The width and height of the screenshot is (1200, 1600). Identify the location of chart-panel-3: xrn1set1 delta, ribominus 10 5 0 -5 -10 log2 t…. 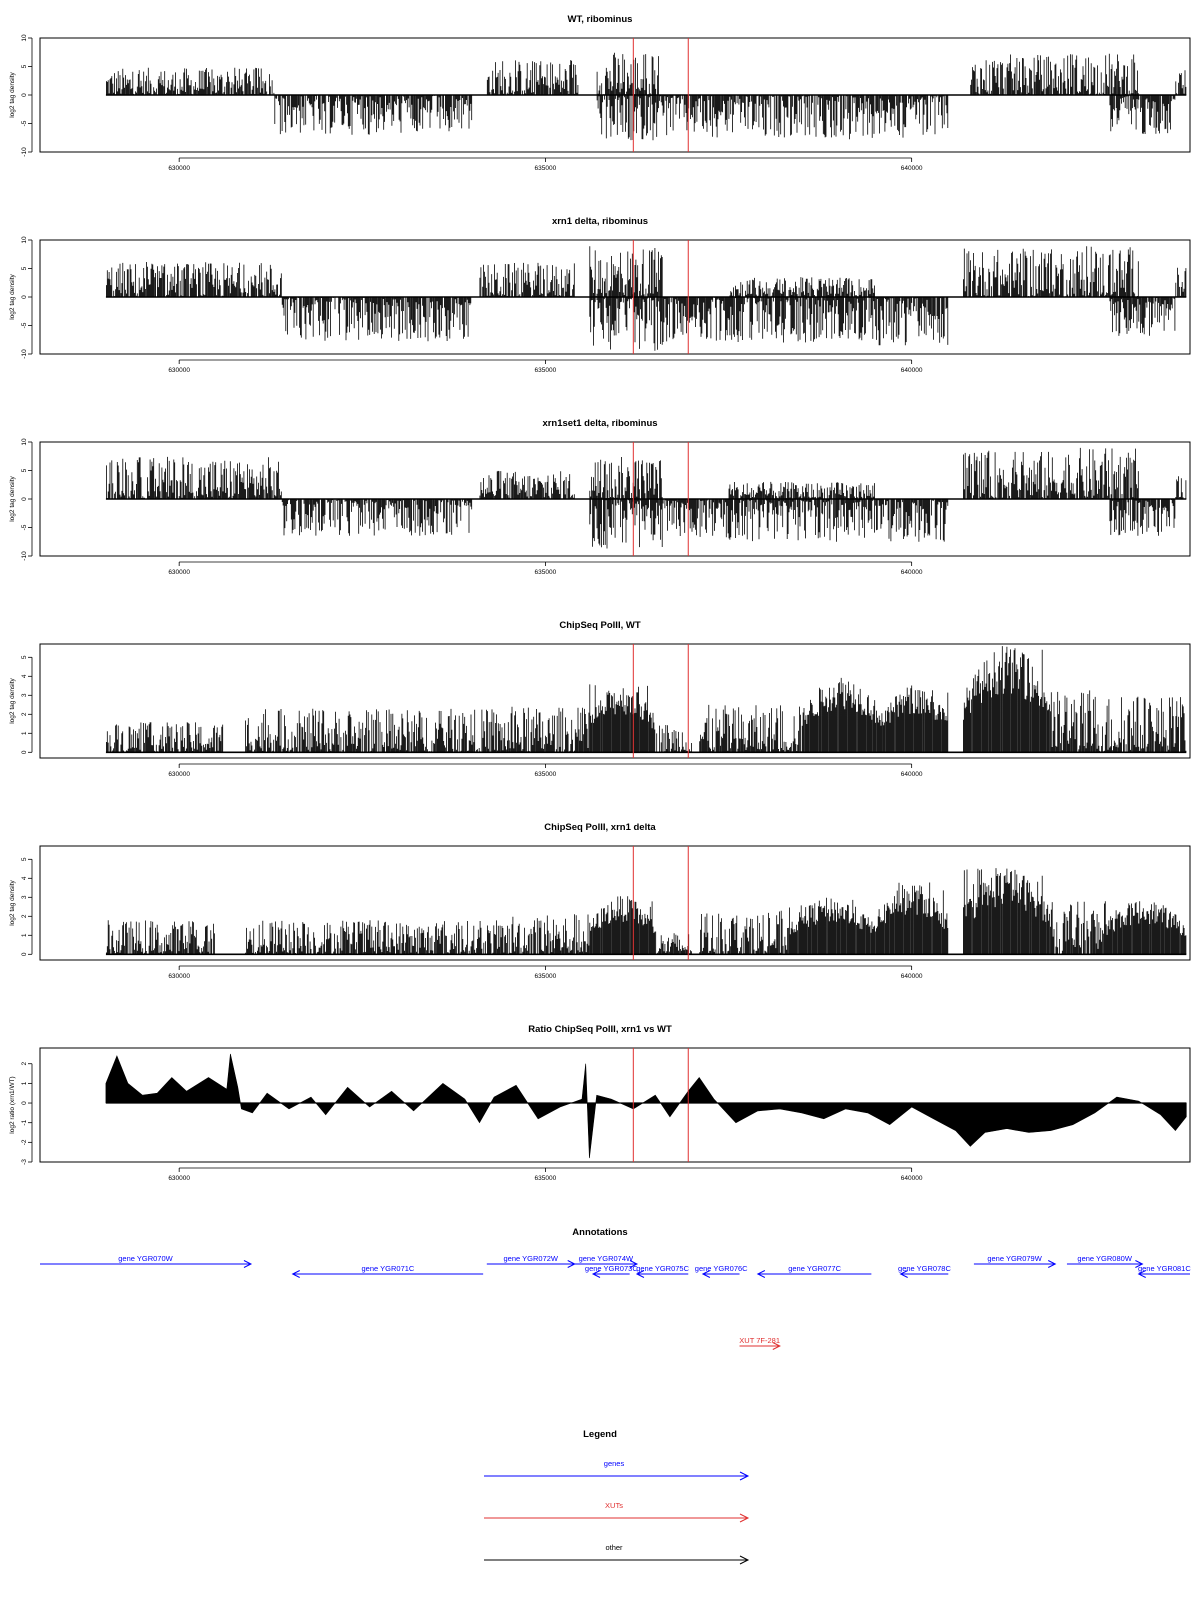
(600, 497).